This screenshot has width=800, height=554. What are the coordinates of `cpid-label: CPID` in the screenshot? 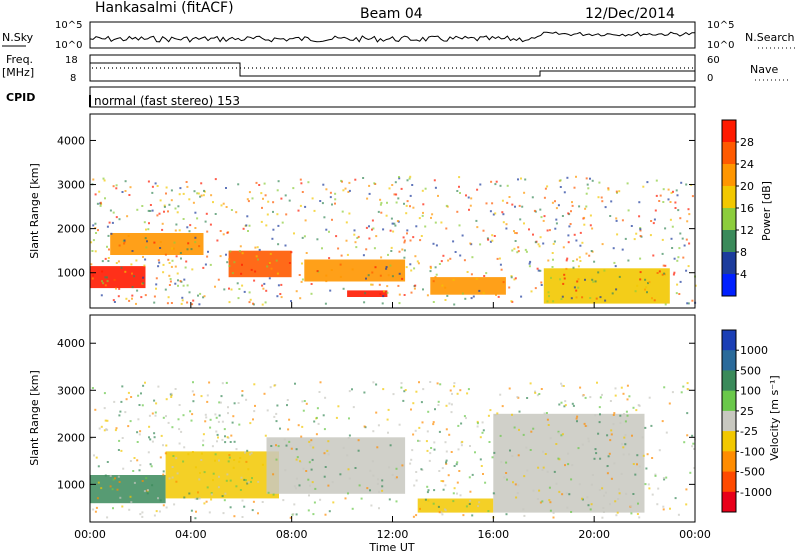 It's located at (20, 97).